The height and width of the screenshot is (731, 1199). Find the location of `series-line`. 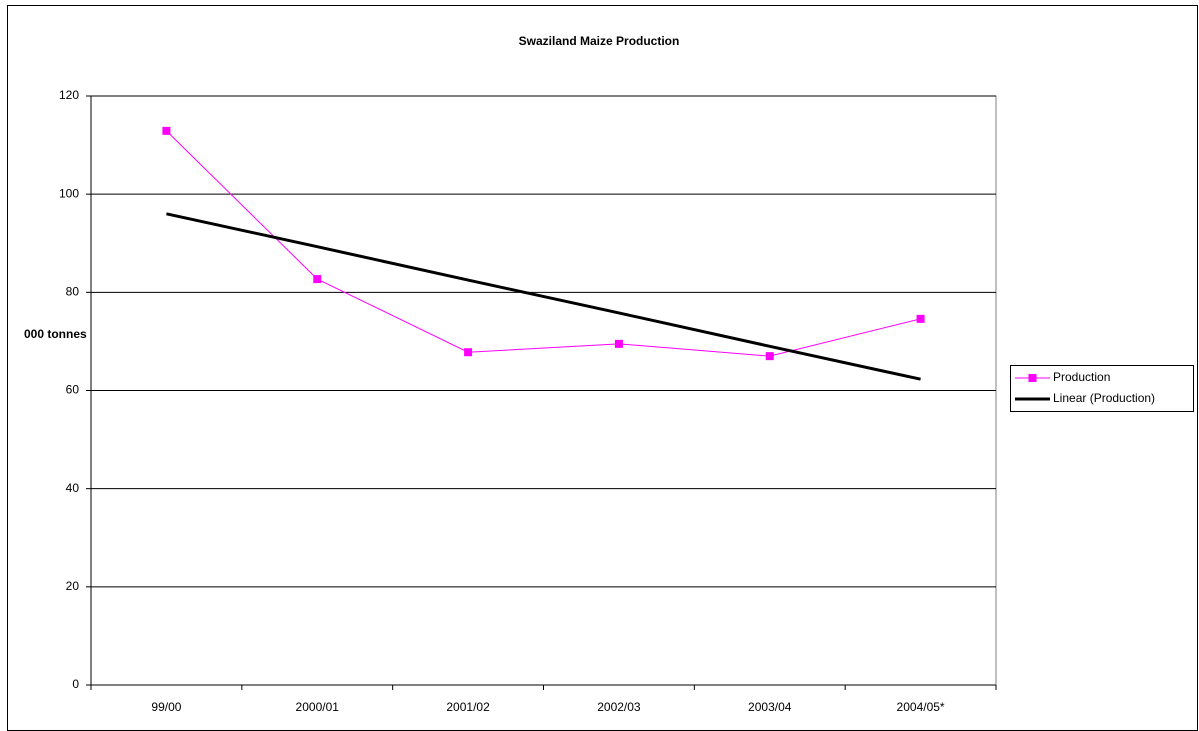

series-line is located at coordinates (543, 296).